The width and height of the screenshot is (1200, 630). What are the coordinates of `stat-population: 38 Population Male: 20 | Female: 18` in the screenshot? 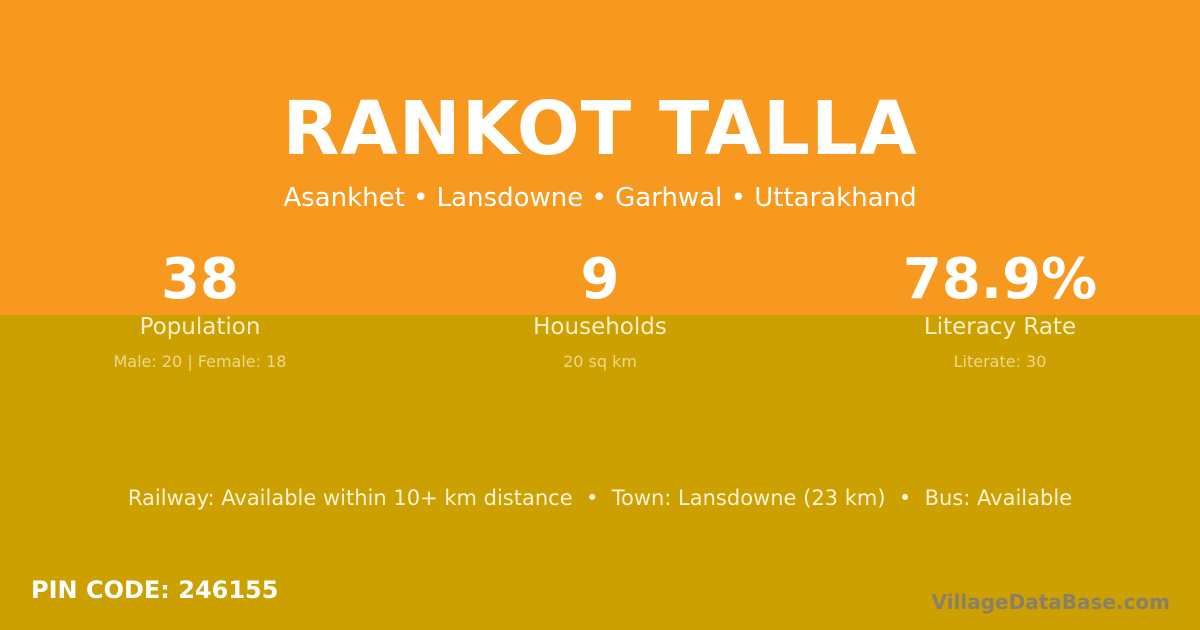 It's located at (200, 309).